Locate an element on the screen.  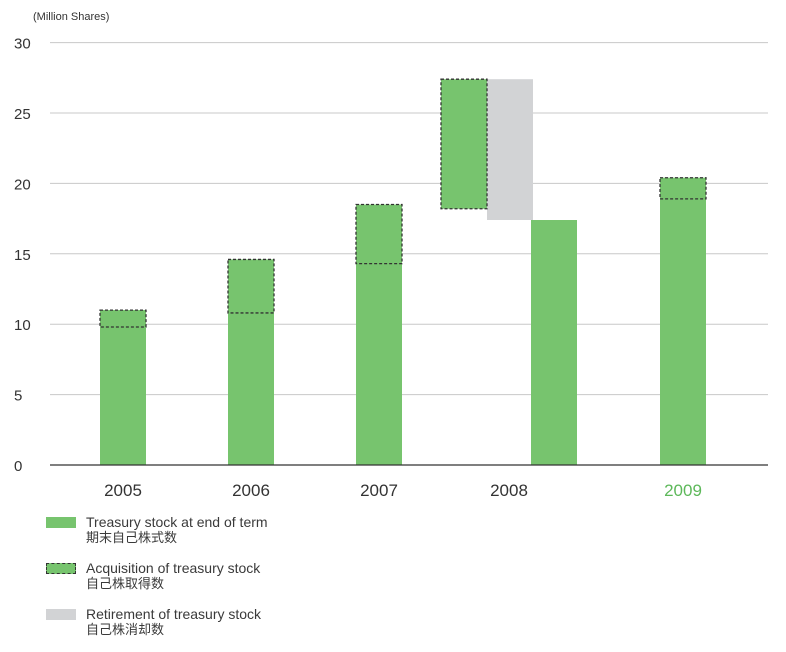
y-axis-tick-labels: 0 5 10 15 20 25 30 is located at coordinates (22, 255).